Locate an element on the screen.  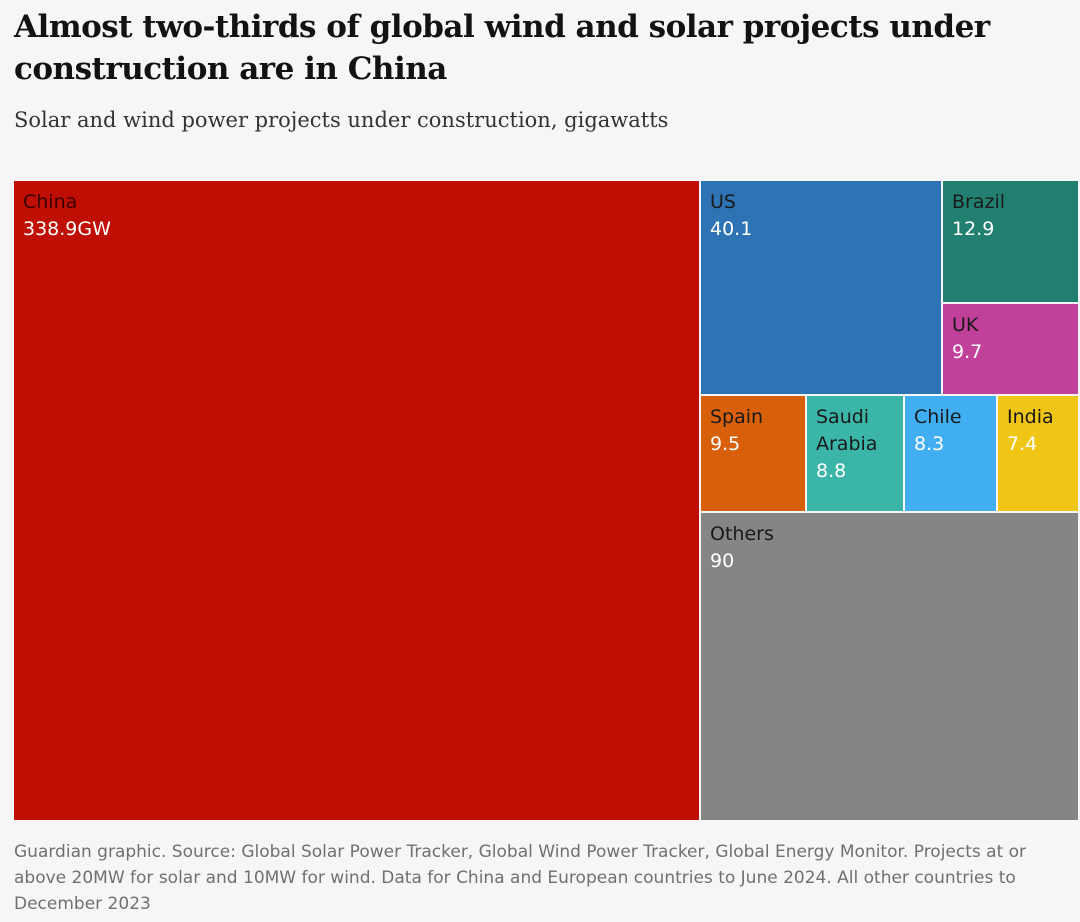
tile-label-others: Others is located at coordinates (742, 534).